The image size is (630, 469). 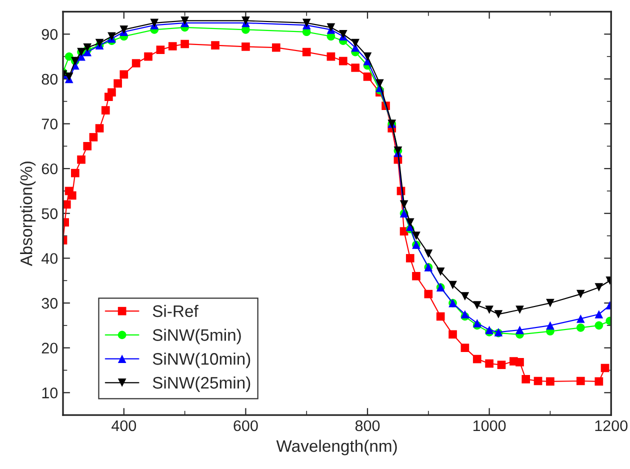 I want to click on legend-label: Si-Ref, so click(x=175, y=311).